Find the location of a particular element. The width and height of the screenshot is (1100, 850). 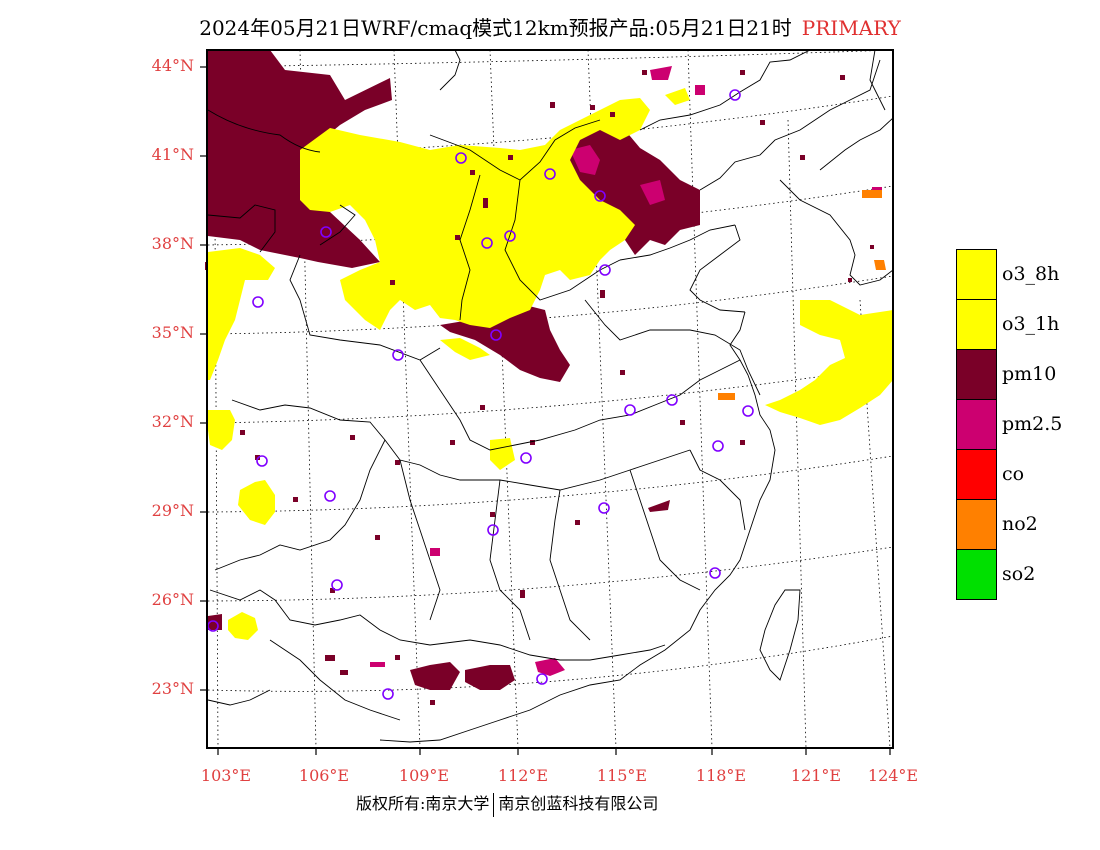

copyright-left: 版权所有:南京大学 is located at coordinates (423, 803).